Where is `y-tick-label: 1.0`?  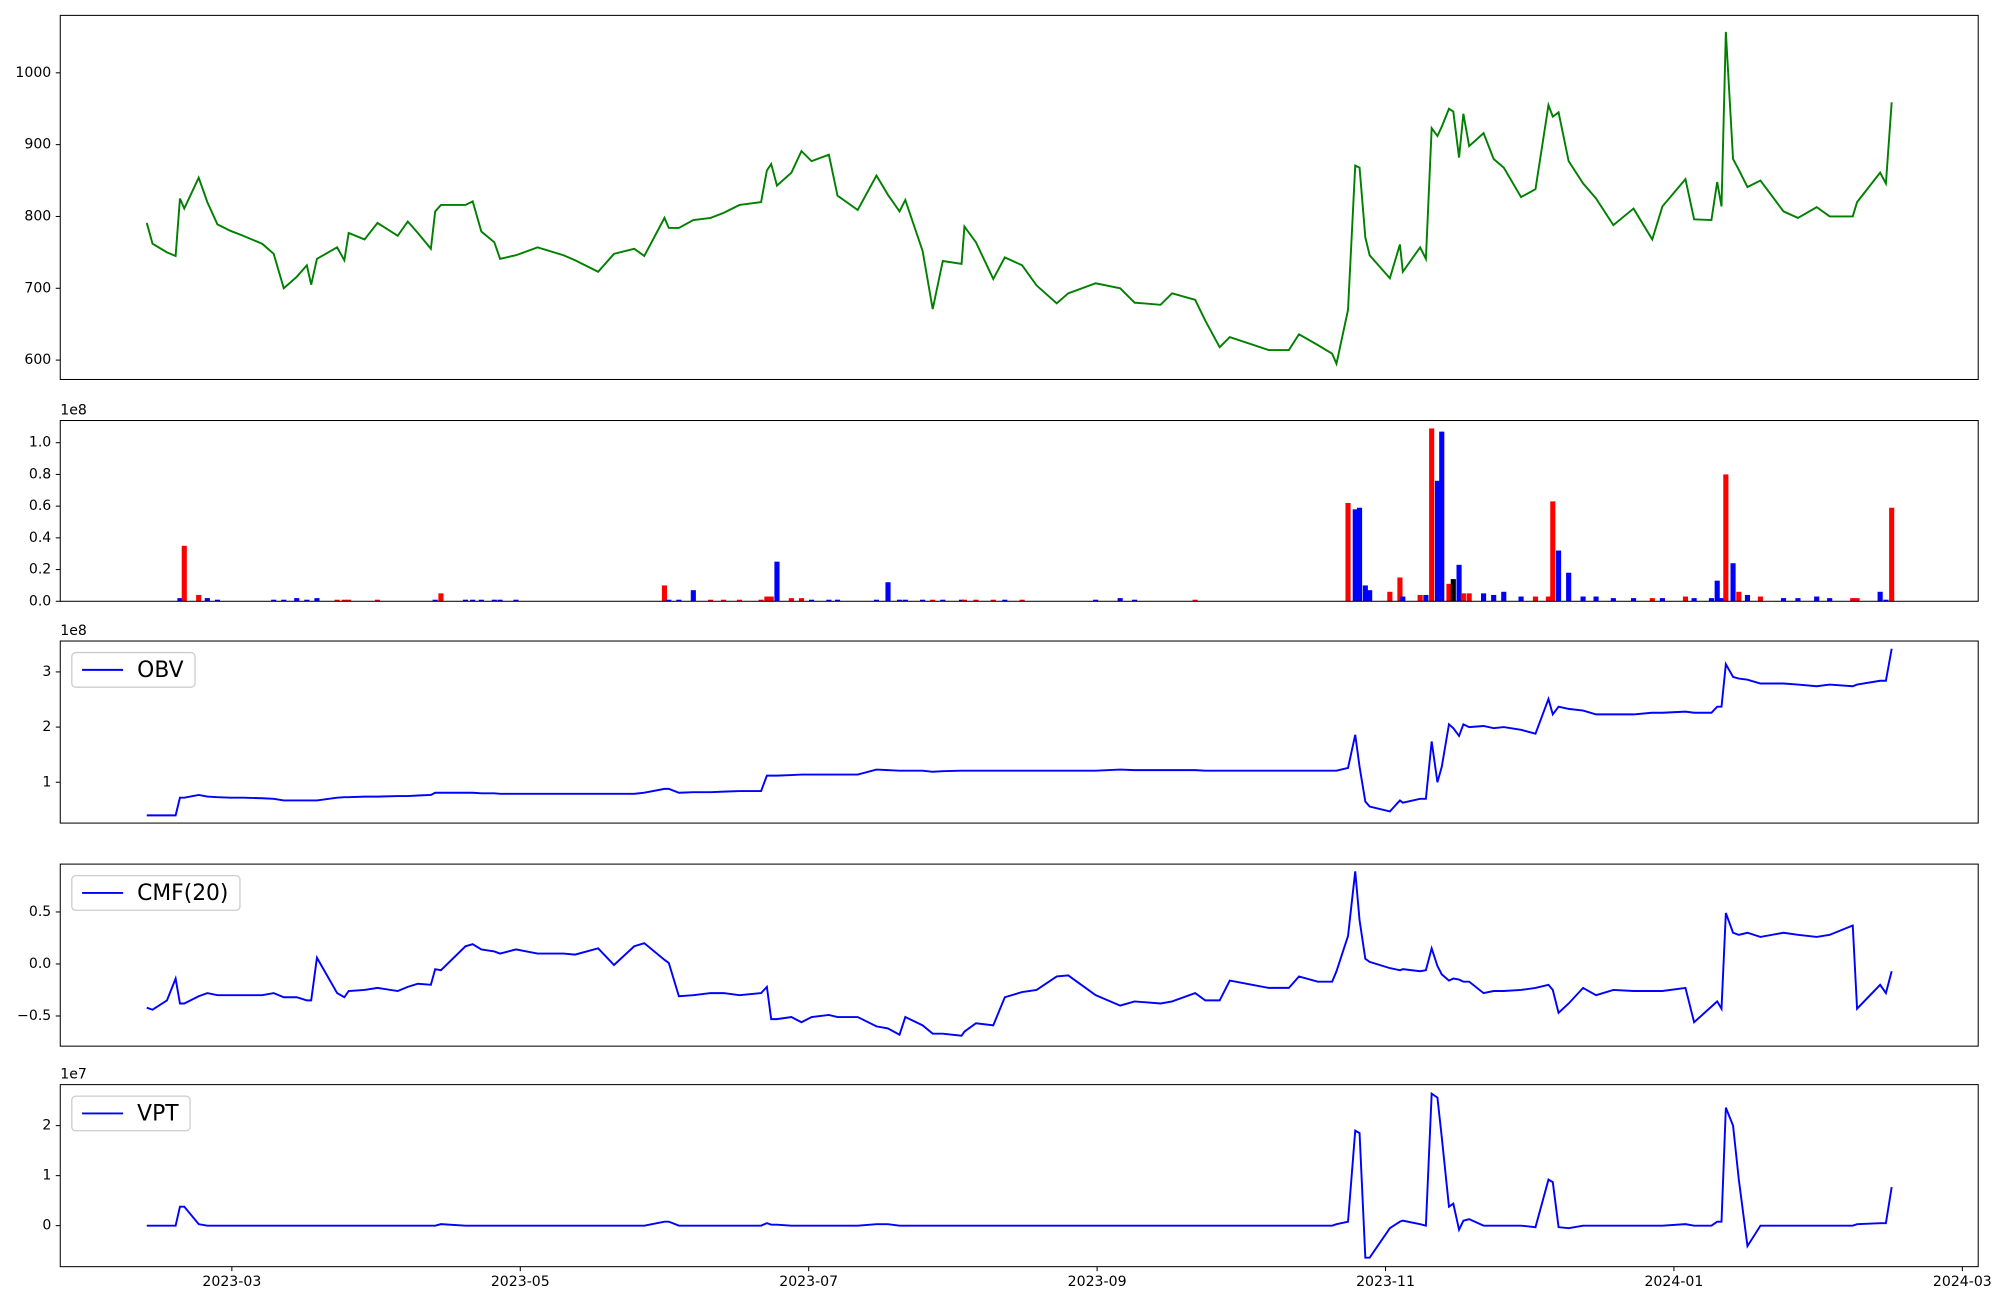
y-tick-label: 1.0 is located at coordinates (40, 443).